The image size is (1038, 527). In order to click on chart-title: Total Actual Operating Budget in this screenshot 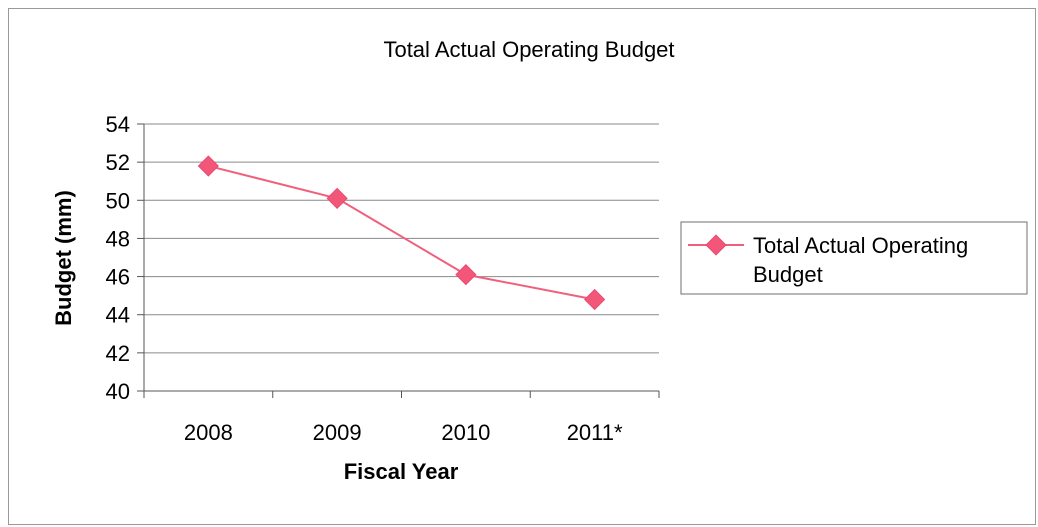, I will do `click(528, 49)`.